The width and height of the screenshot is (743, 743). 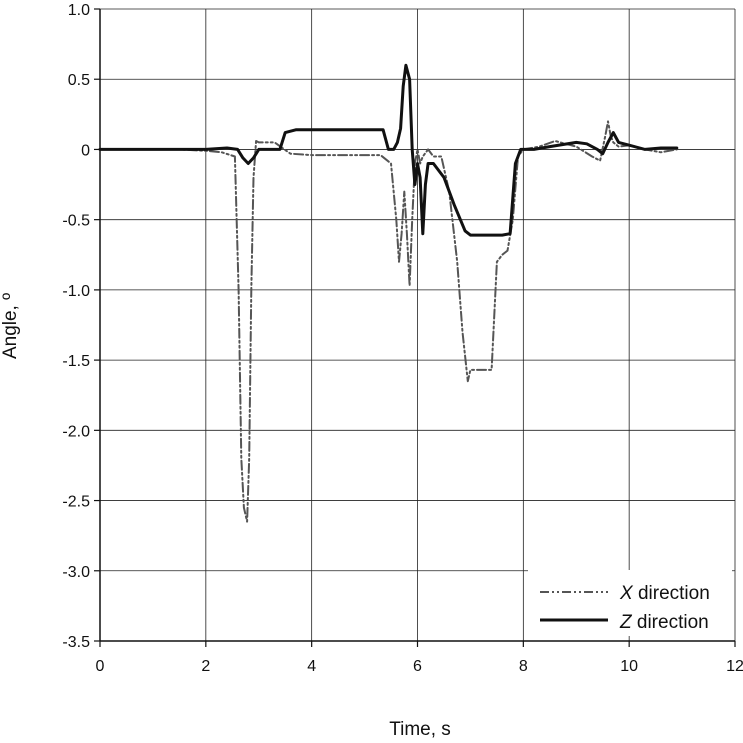 What do you see at coordinates (85, 150) in the screenshot?
I see `y-tick-label: 0` at bounding box center [85, 150].